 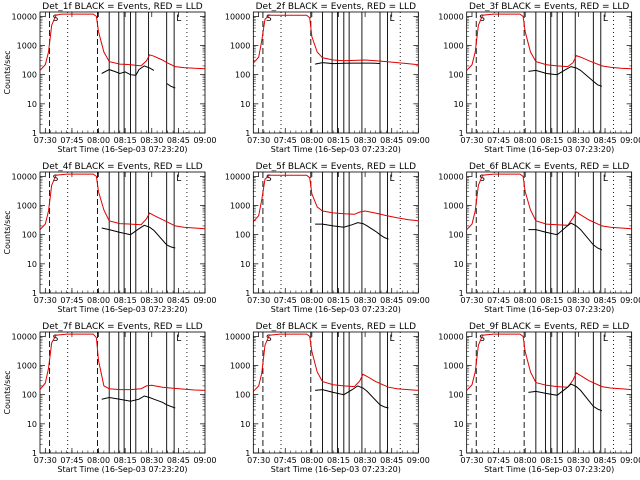 I want to click on panel-title: Det_3f BLACK = Events, RED = LLD, so click(x=549, y=7).